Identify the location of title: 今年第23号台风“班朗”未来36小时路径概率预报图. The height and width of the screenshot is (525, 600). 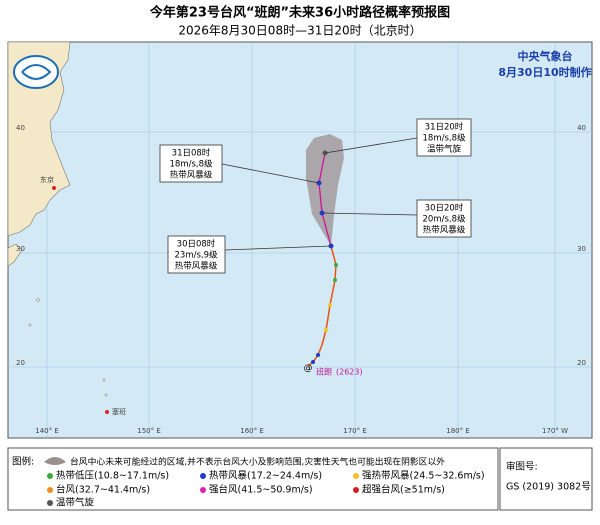
(299, 13).